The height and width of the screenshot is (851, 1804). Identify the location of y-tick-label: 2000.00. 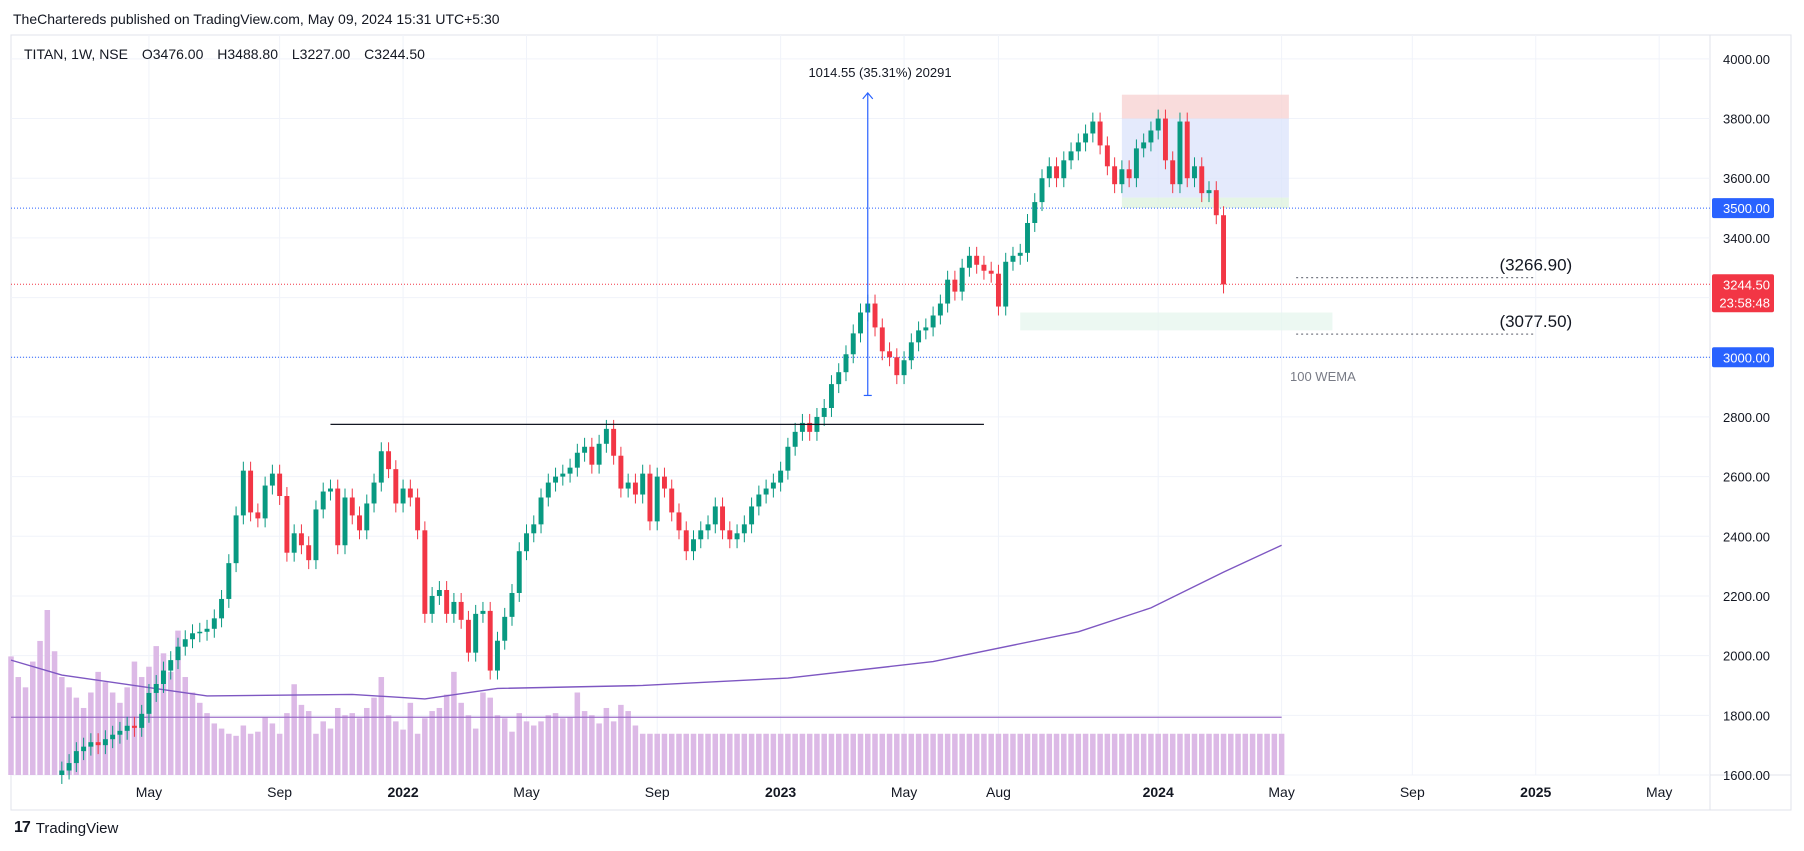
(1746, 656).